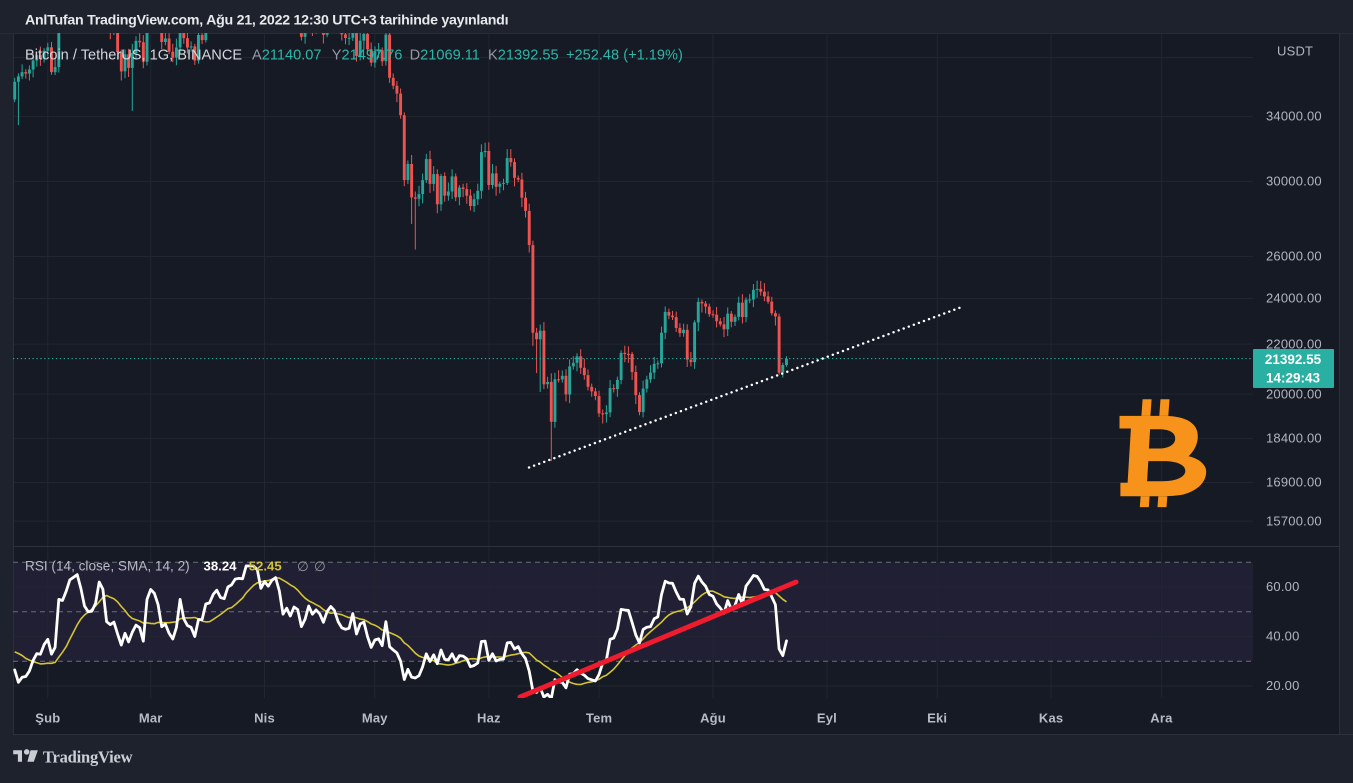  I want to click on svg-text: 16900.00, so click(1294, 482).